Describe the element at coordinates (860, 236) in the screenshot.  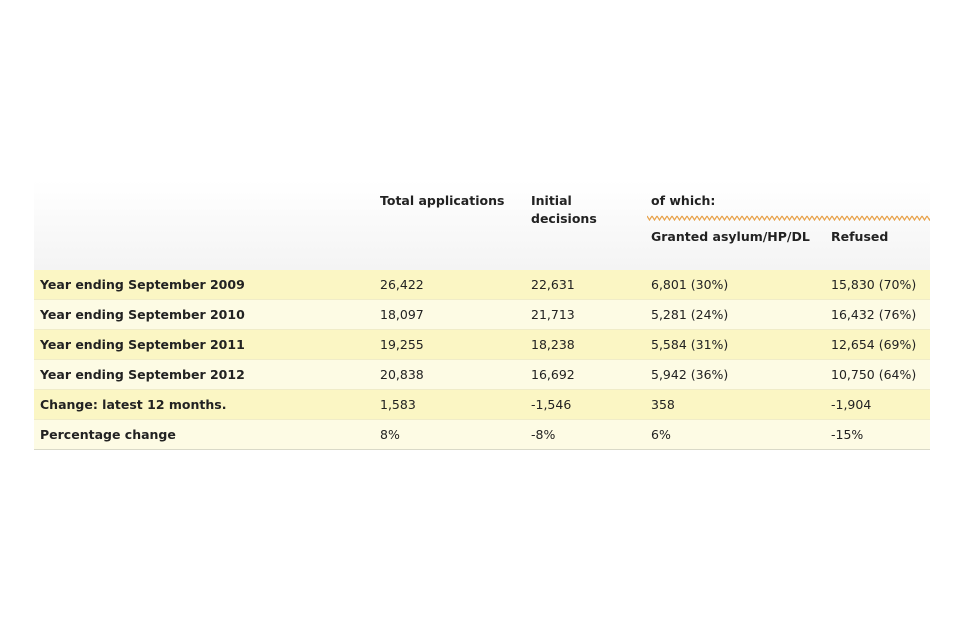
I see `header-refused: Refused` at that location.